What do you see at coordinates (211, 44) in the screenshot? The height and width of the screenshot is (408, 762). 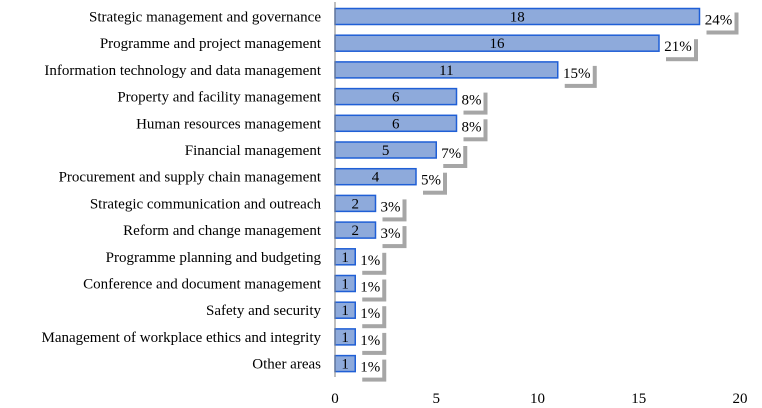 I see `category-label: Programme and project management` at bounding box center [211, 44].